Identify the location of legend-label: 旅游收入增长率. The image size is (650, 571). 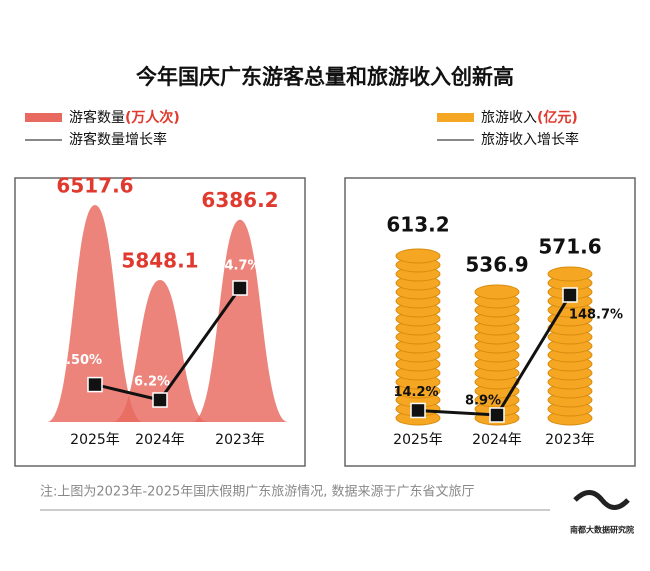
(530, 139).